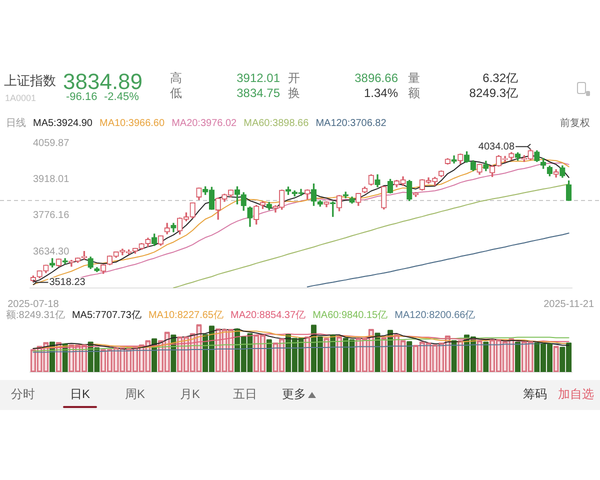 This screenshot has width=600, height=480. Describe the element at coordinates (23, 394) in the screenshot. I see `text: 分时` at that location.